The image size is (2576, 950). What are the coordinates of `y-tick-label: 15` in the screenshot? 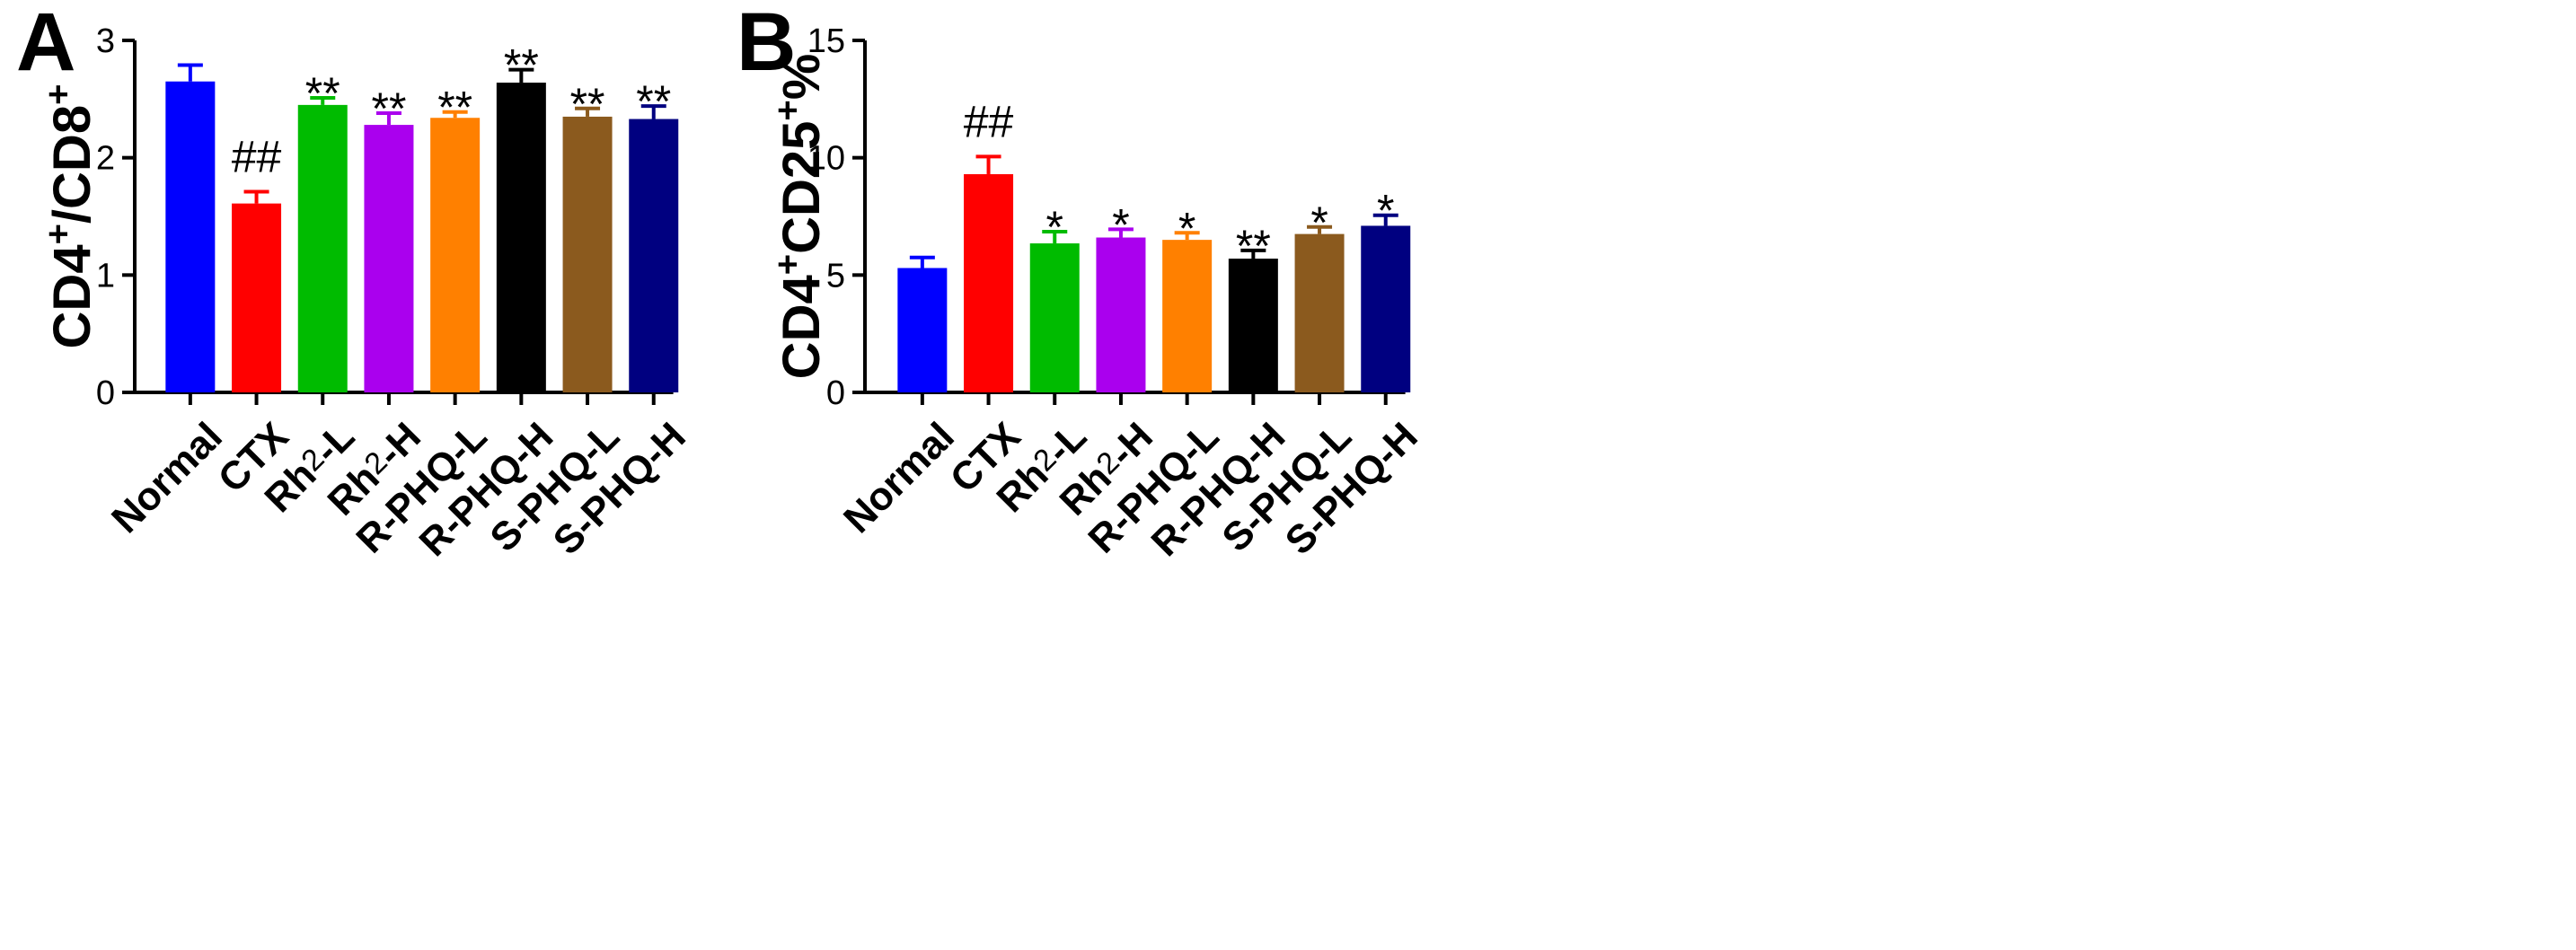 It's located at (826, 41).